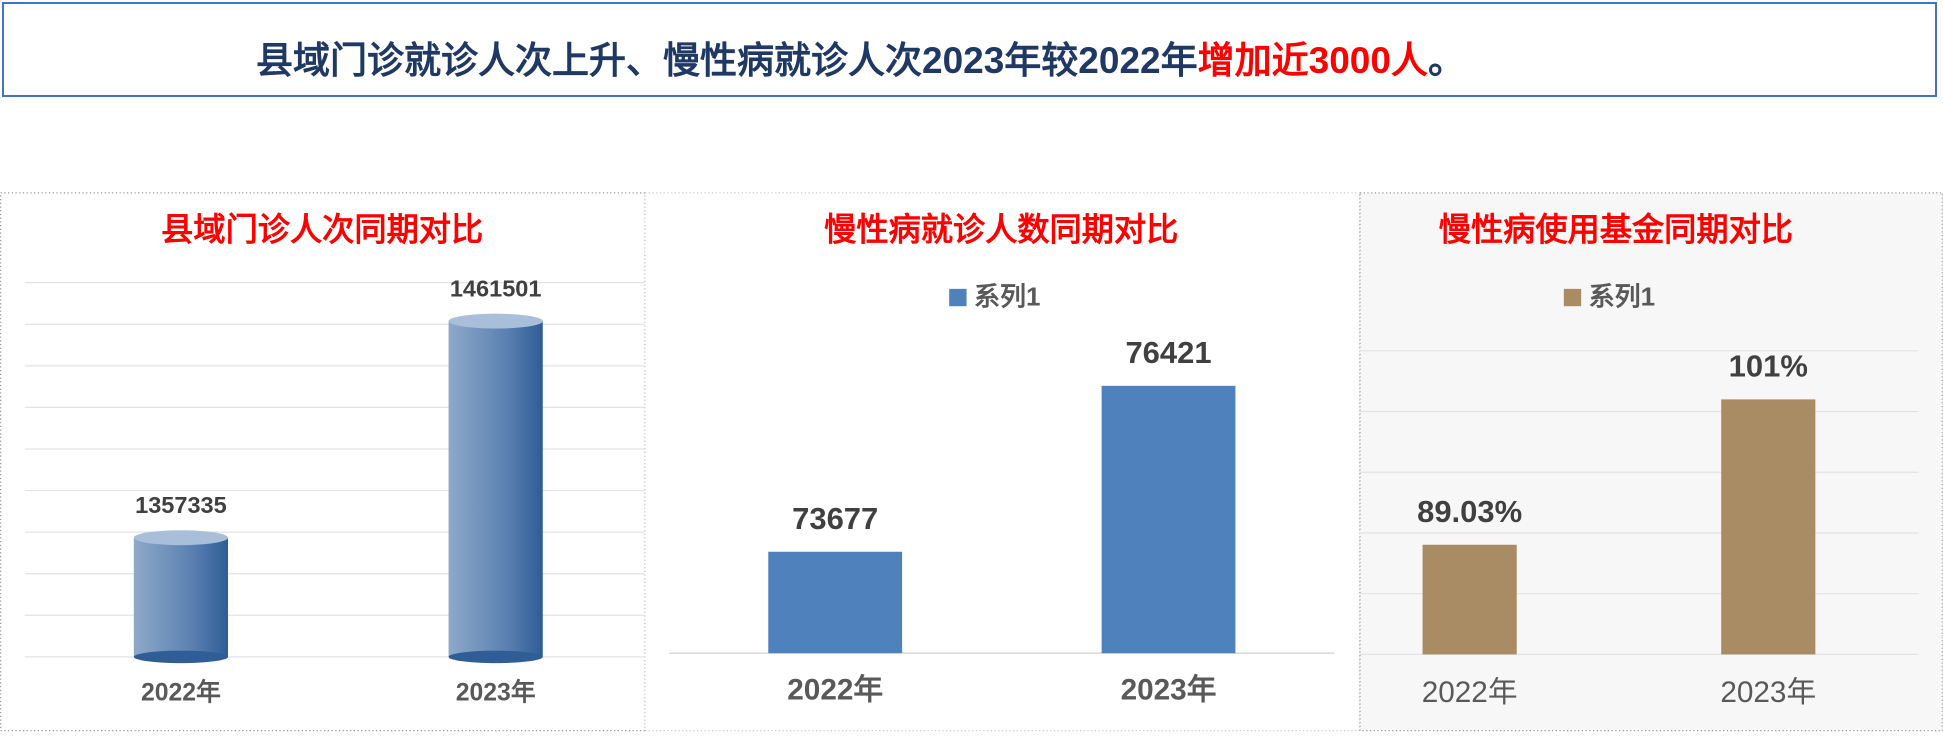  Describe the element at coordinates (835, 518) in the screenshot. I see `value-label: 73677` at that location.